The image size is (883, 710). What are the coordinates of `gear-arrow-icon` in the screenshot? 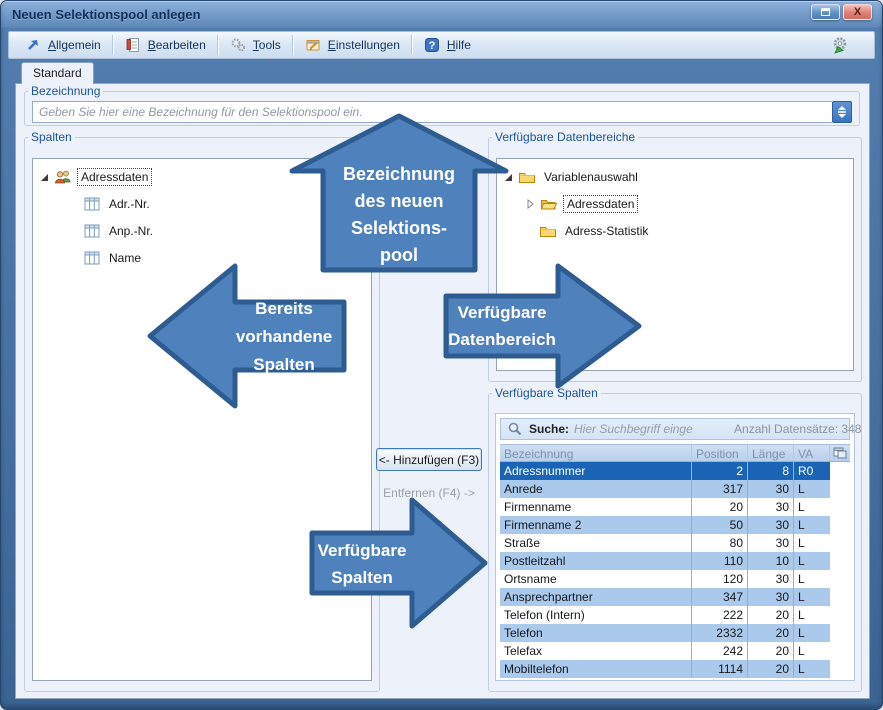 It's located at (839, 45).